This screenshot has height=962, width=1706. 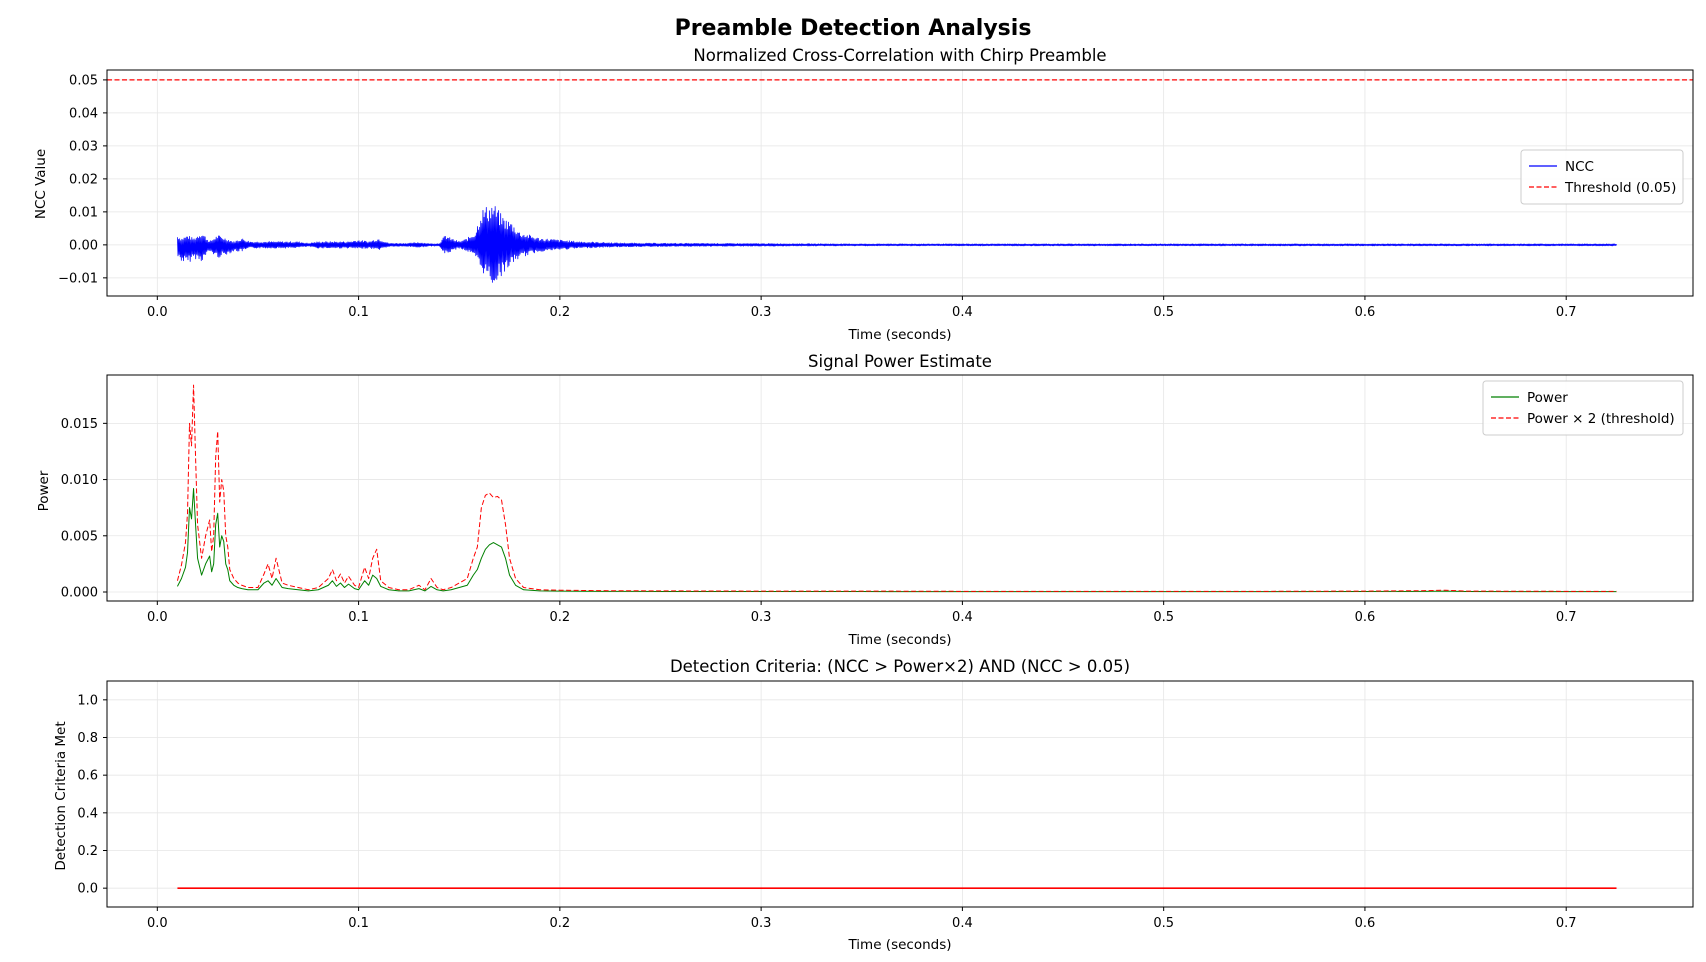 What do you see at coordinates (761, 312) in the screenshot?
I see `ncc-x-tick-label: 0.3` at bounding box center [761, 312].